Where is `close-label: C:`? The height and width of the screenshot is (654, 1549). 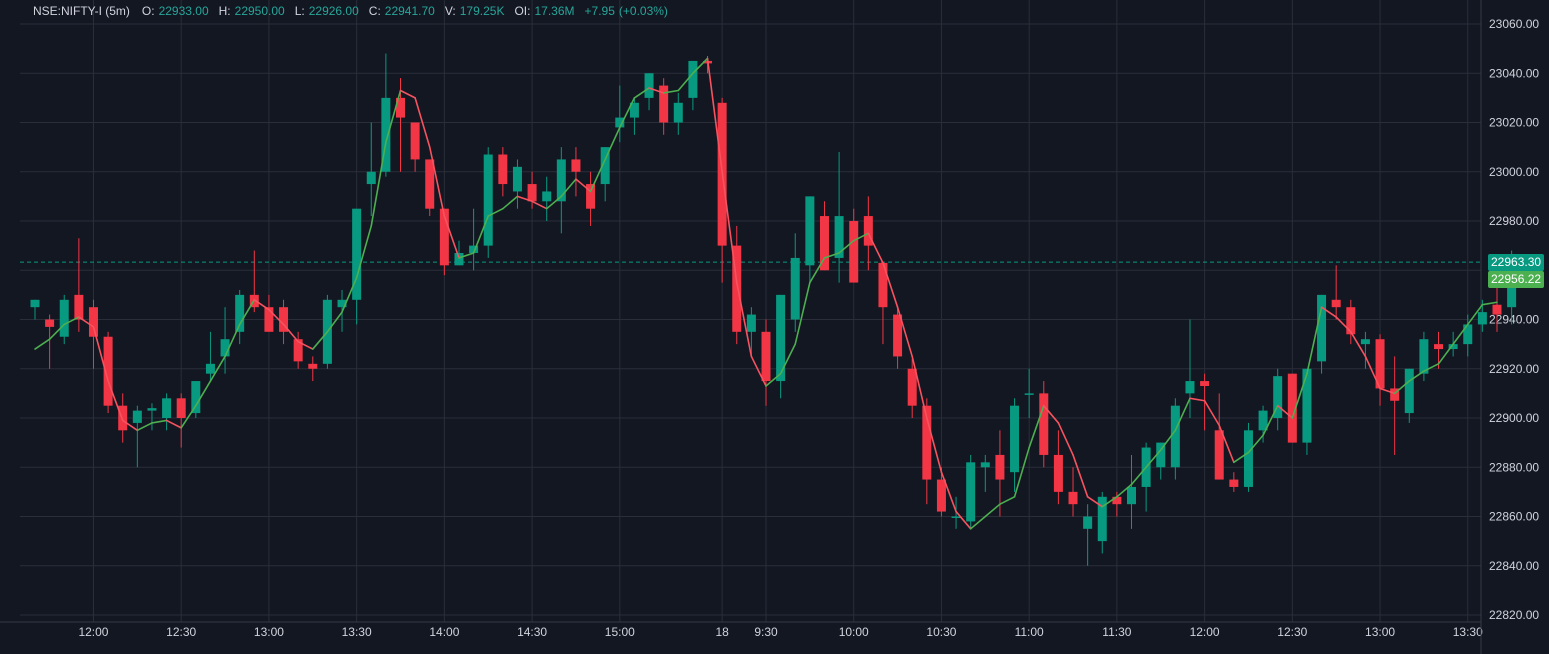 close-label: C: is located at coordinates (374, 11).